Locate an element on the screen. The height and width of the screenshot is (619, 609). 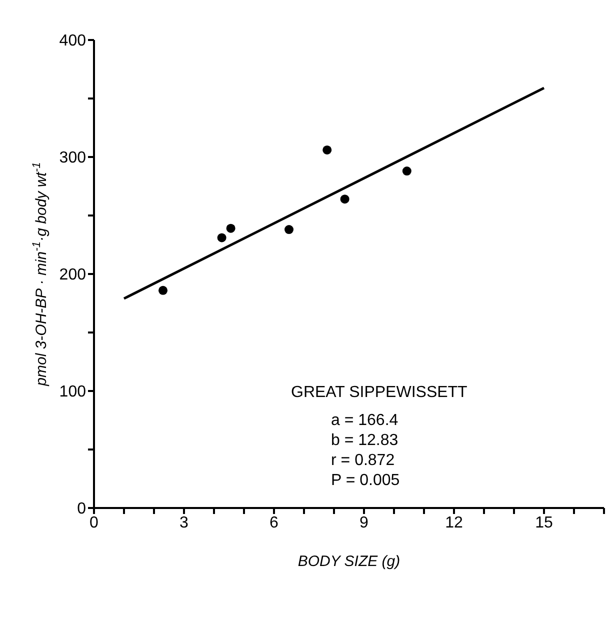
x-tick-label: 12 is located at coordinates (454, 523).